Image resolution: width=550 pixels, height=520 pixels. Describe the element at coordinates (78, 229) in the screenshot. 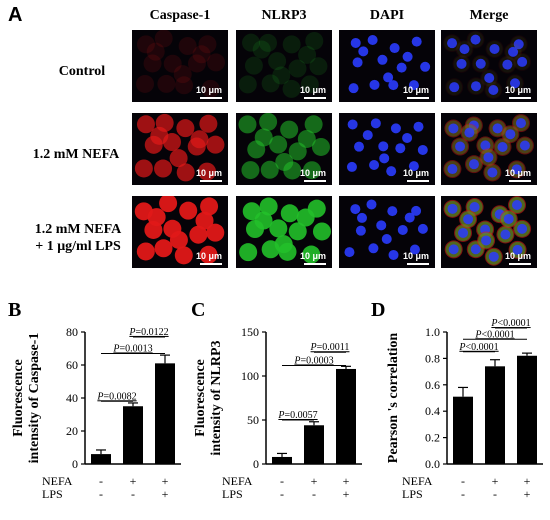

I see `row-label-nefa-lps-line1: 1.2 mM NEFA` at that location.